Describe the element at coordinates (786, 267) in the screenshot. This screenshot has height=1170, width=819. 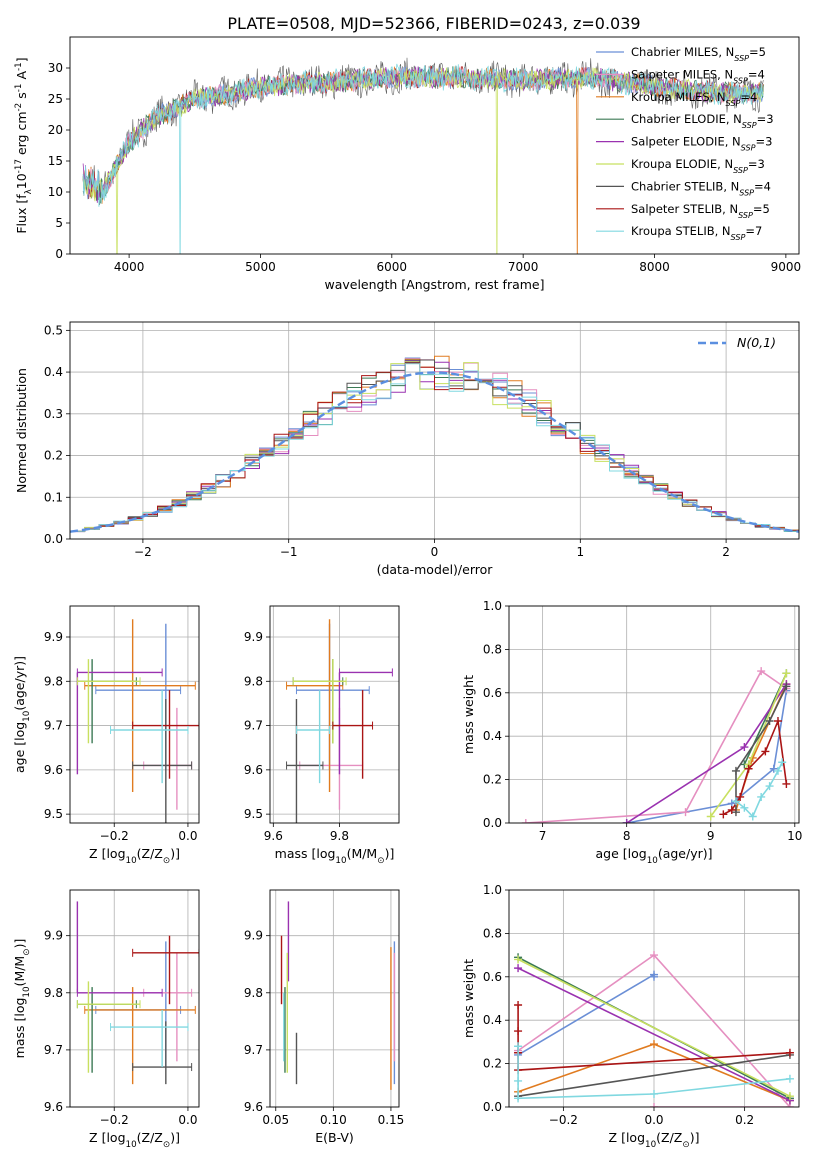
I see `x-tick-label: 9000` at that location.